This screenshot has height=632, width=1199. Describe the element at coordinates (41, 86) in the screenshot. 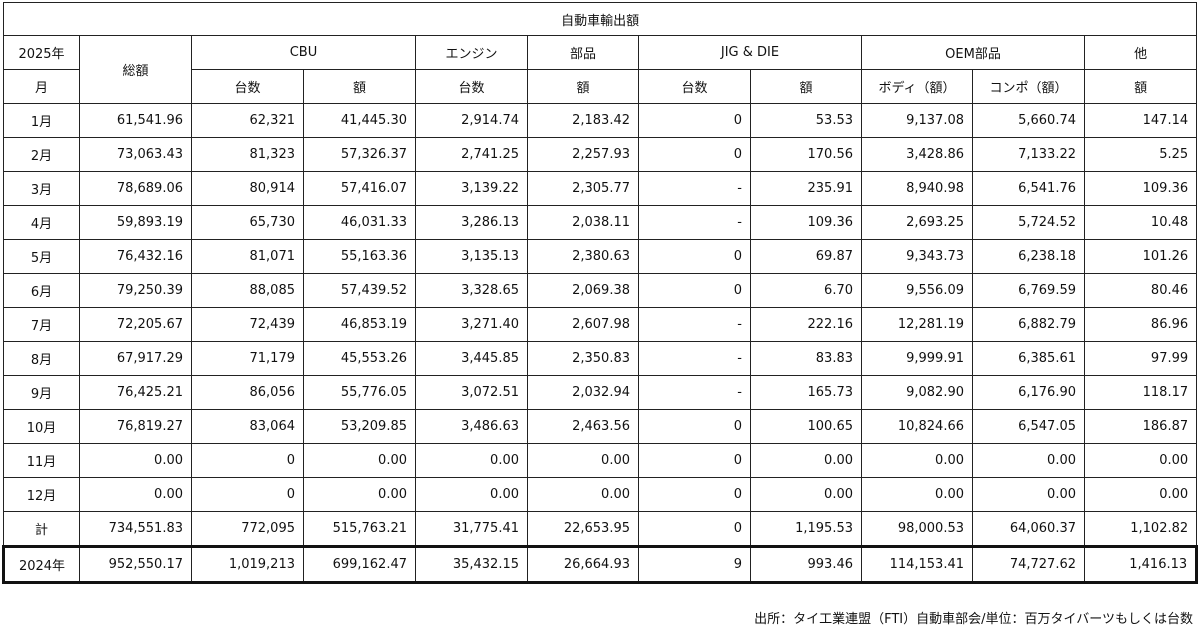

I see `month-header: 月` at that location.